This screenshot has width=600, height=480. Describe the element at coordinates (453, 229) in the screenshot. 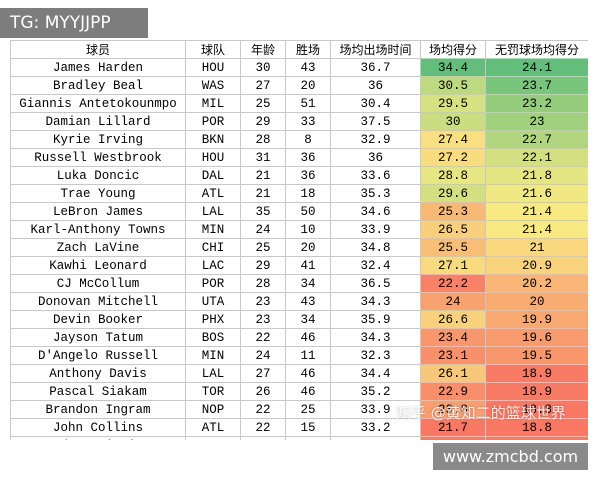

I see `data-cell: 26.5` at that location.